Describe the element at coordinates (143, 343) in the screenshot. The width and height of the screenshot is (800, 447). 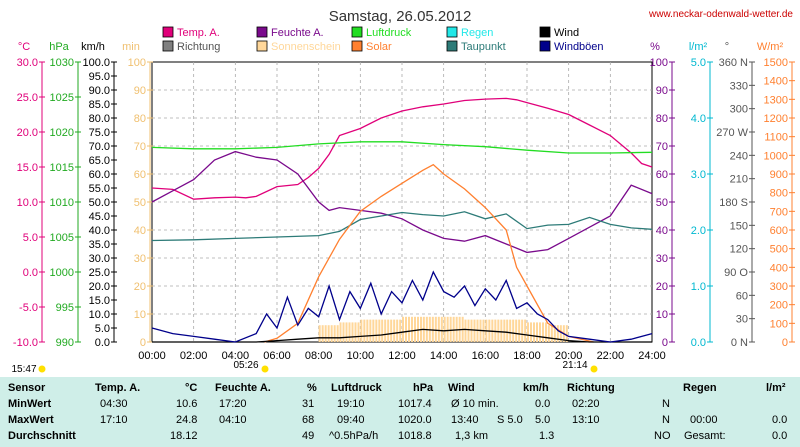
I see `tick-label-sun: 0` at that location.